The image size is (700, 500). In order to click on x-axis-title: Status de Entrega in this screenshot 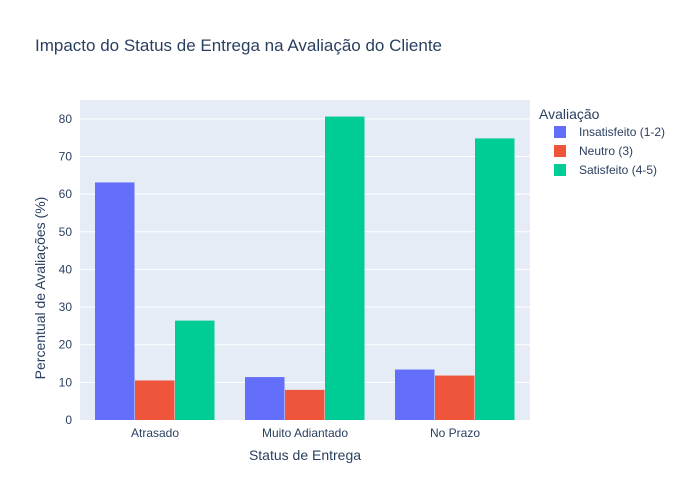, I will do `click(305, 455)`.